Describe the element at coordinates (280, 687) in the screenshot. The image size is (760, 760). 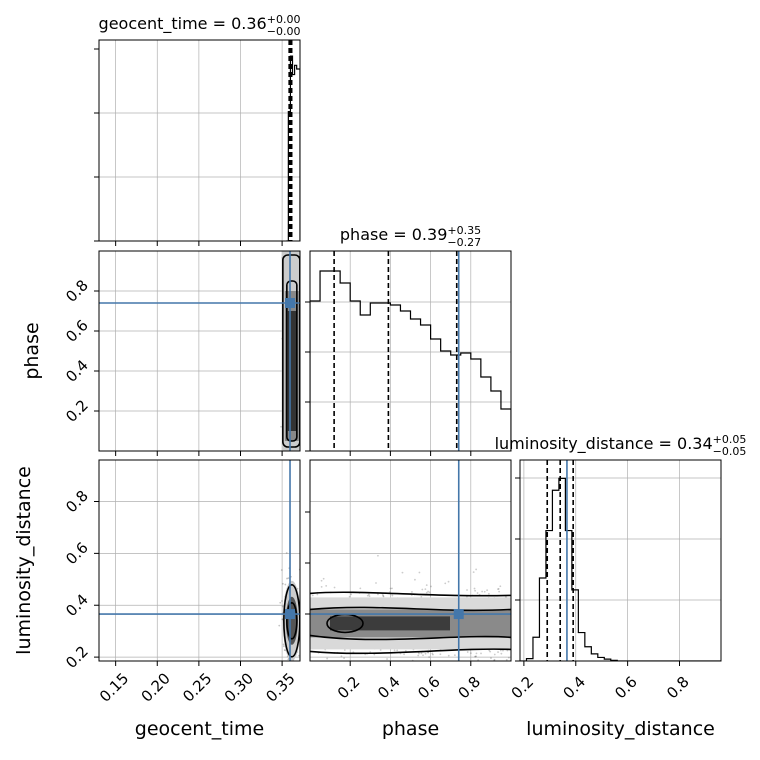
I see `x-tick-label: 0.35` at that location.